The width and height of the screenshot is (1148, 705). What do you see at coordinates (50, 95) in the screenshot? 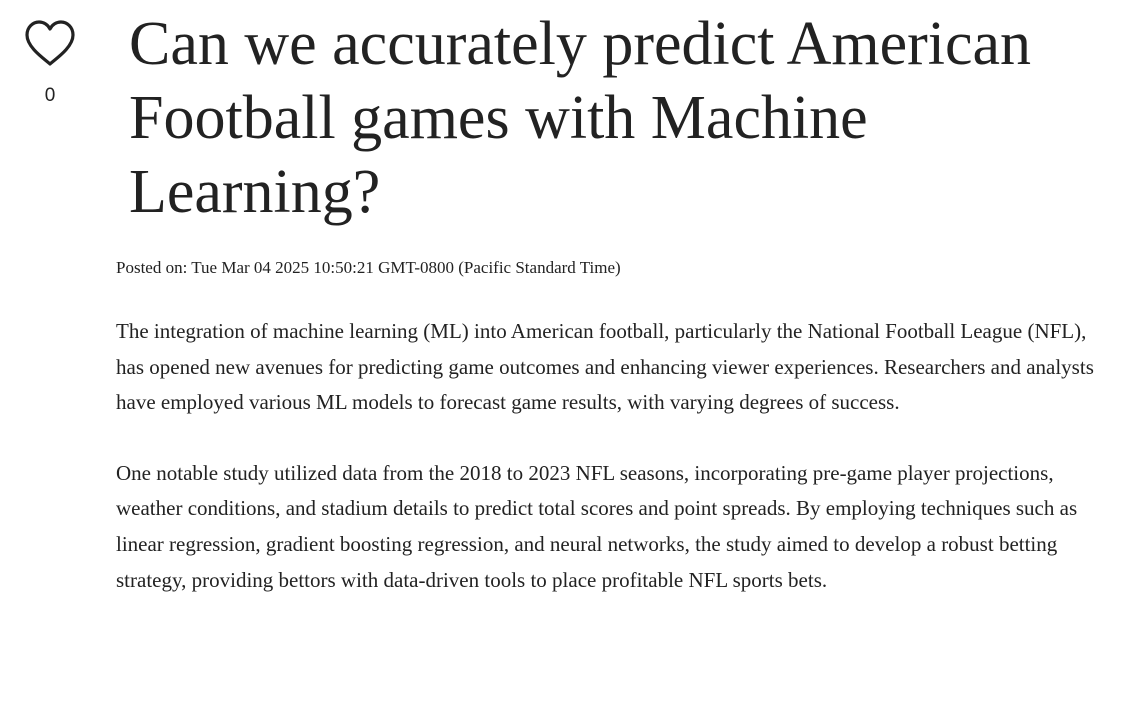
I see `like-count: 0` at bounding box center [50, 95].